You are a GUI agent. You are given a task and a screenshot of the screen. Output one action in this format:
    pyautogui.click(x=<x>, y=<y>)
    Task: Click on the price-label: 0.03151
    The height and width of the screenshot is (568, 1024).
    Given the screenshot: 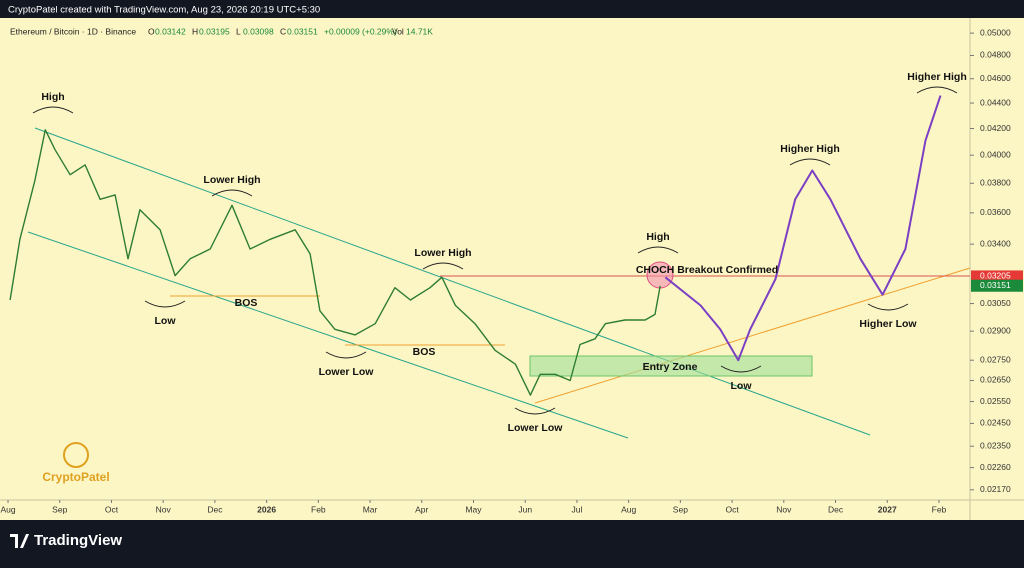 What is the action you would take?
    pyautogui.click(x=995, y=285)
    